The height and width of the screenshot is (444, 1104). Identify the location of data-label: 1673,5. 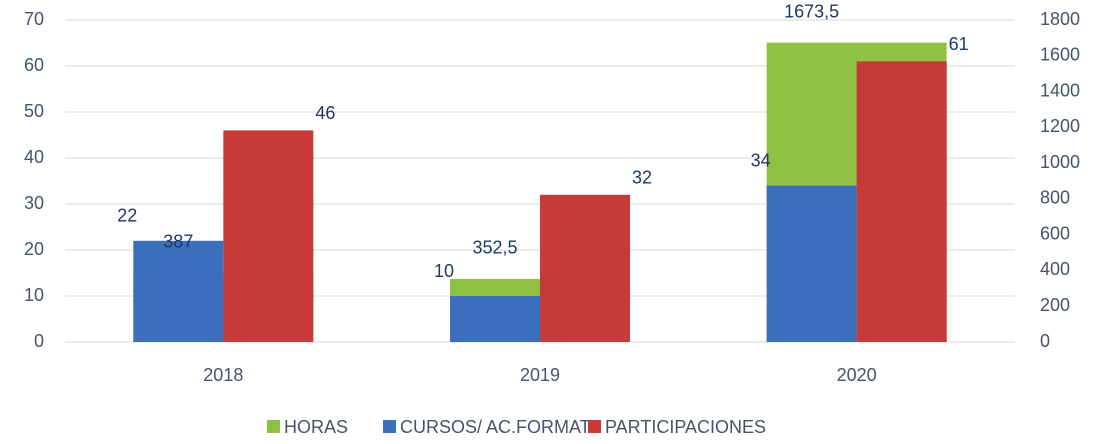
(811, 11).